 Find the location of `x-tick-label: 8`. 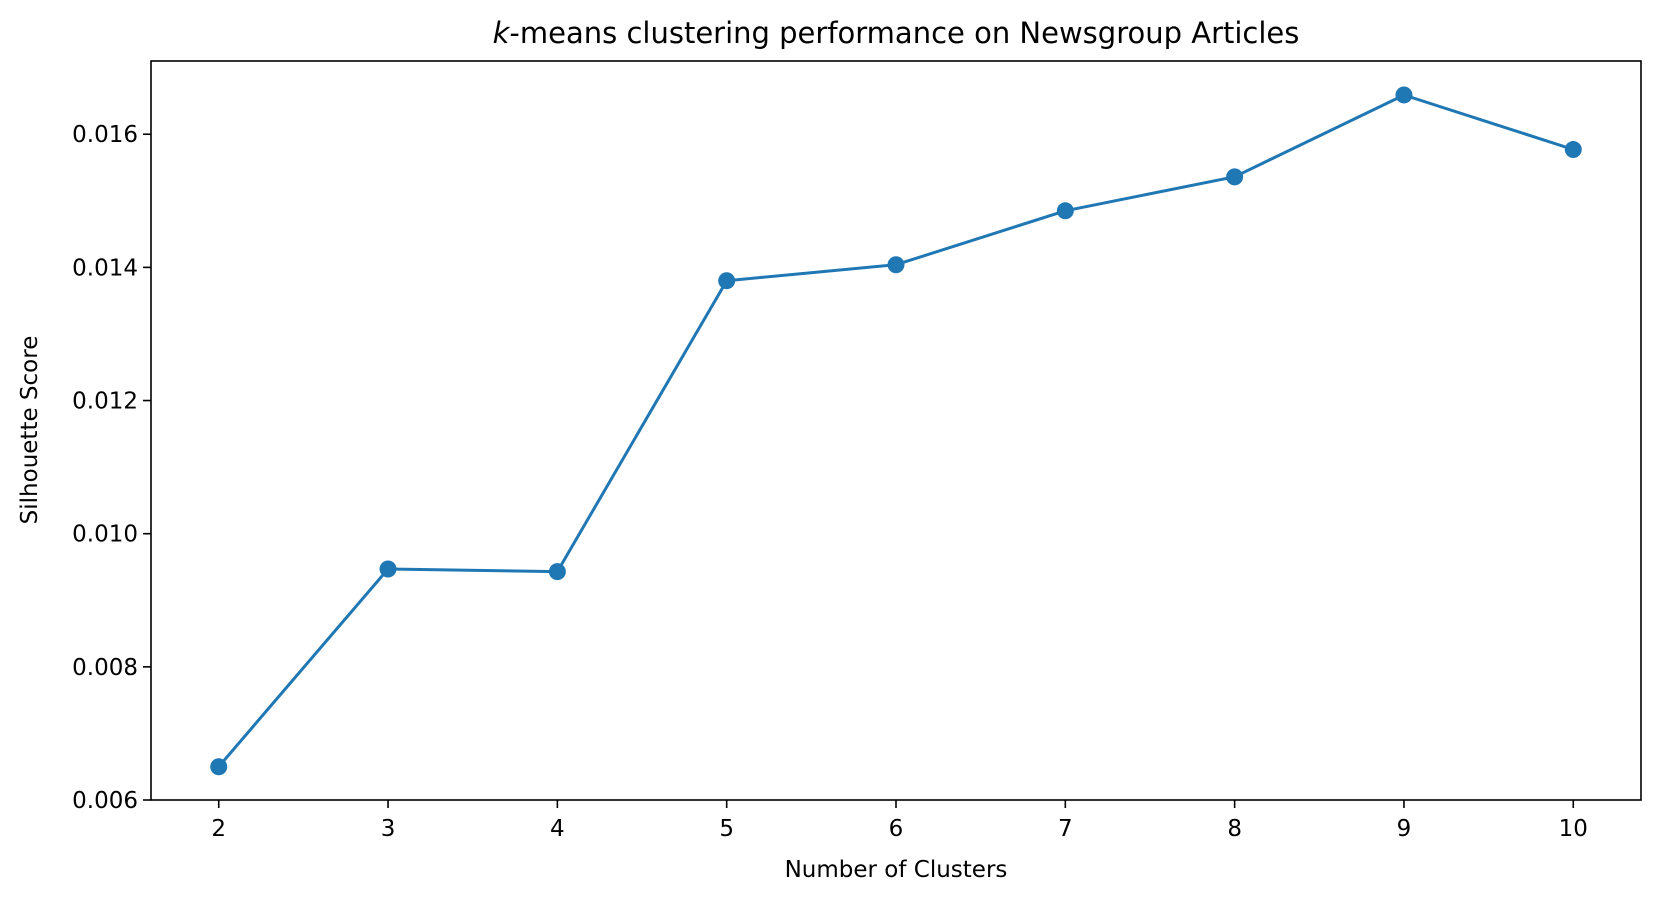

x-tick-label: 8 is located at coordinates (1234, 829).